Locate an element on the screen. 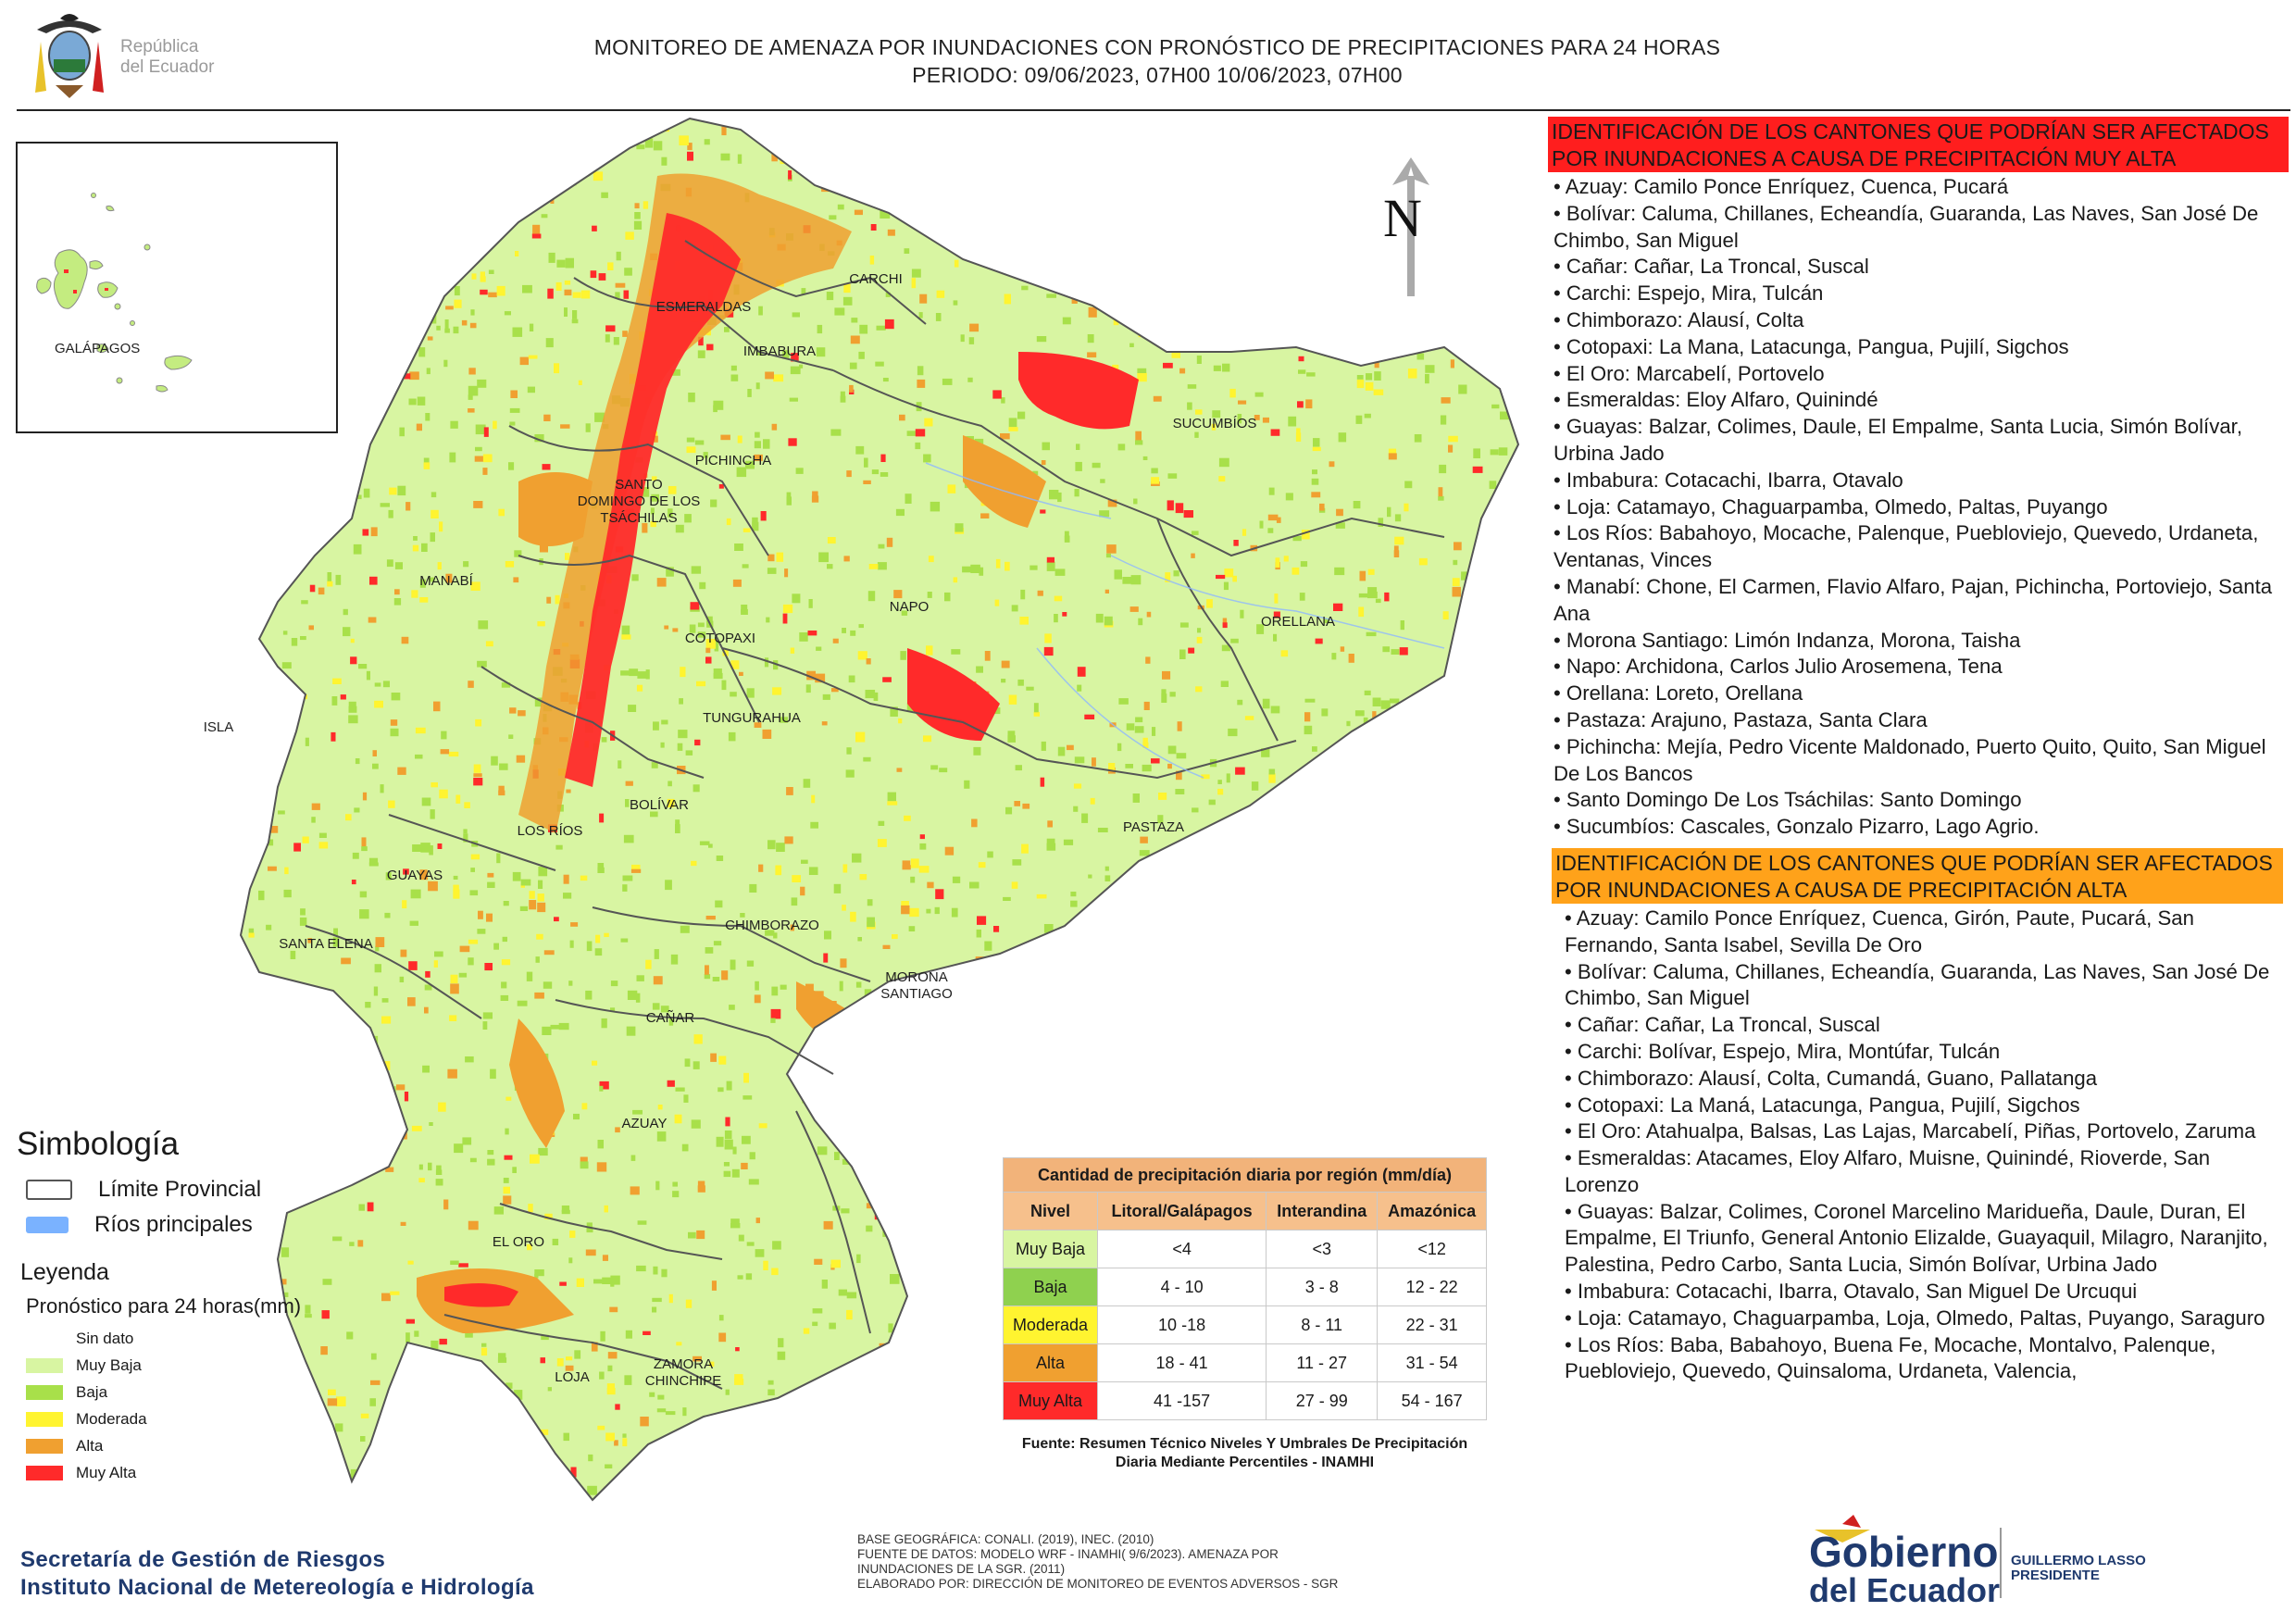 The width and height of the screenshot is (2296, 1624). limite-provincial-label: Límite Provincial is located at coordinates (180, 1189).